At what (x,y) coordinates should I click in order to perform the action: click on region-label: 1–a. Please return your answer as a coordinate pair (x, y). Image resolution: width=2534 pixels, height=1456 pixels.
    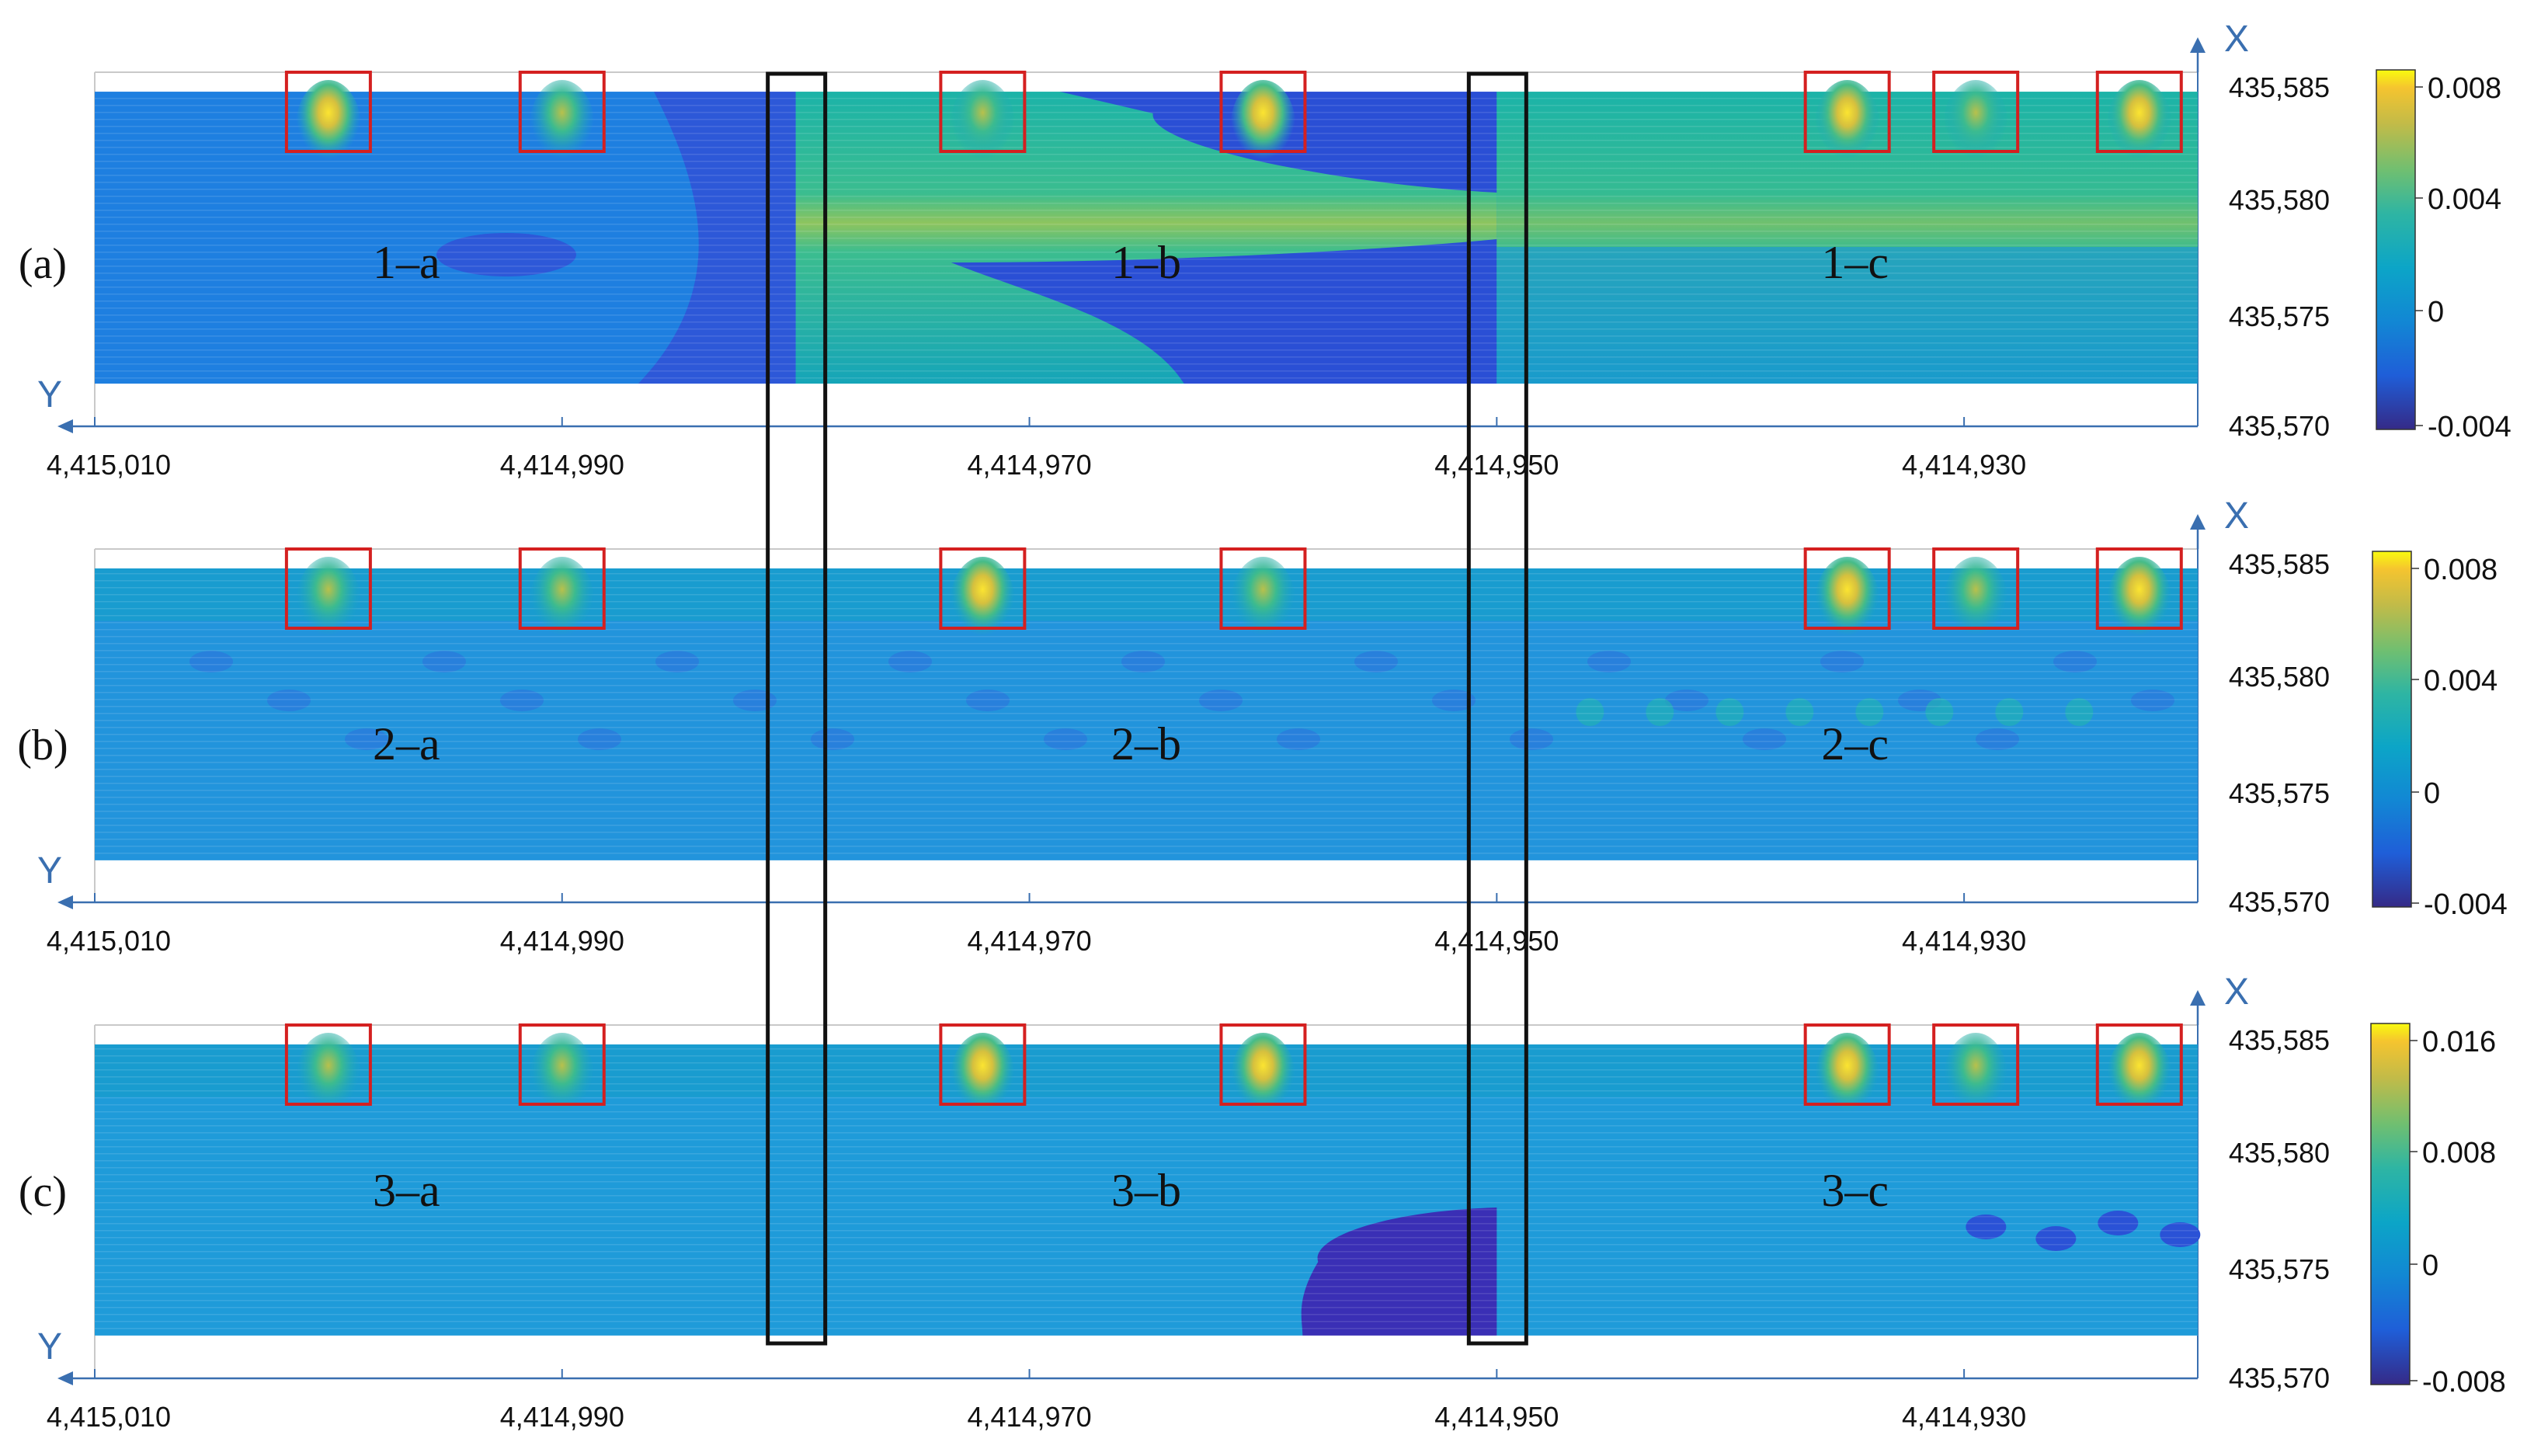
    Looking at the image, I should click on (406, 262).